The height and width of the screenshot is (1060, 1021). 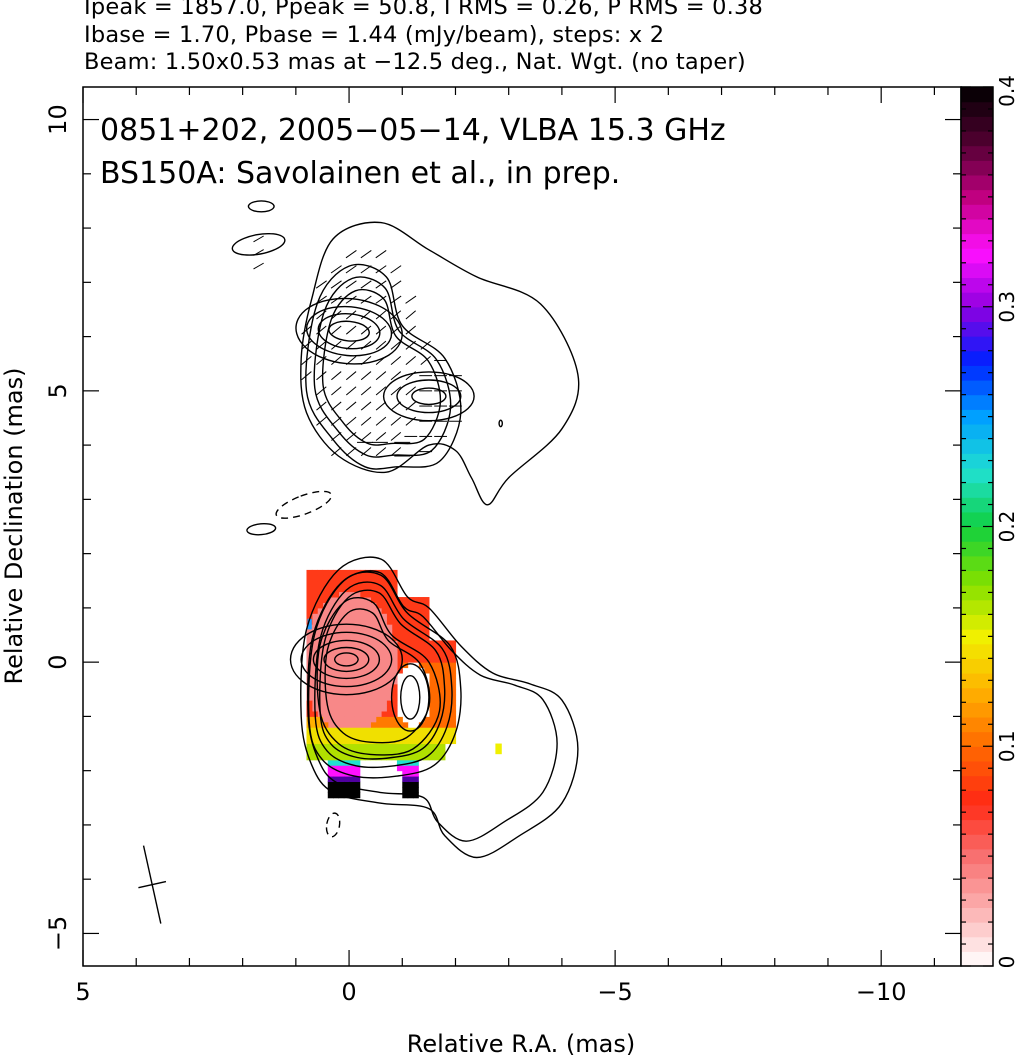 I want to click on x-tick-label: −10, so click(x=881, y=992).